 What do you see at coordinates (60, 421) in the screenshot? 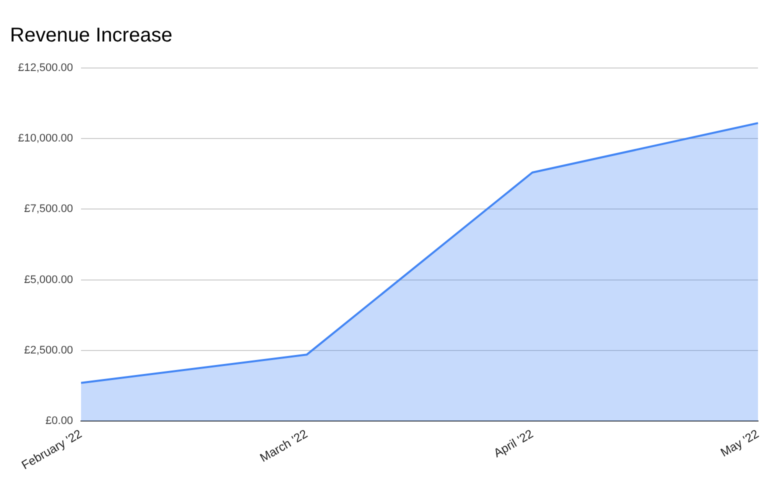
I see `y-tick-label: £0.00` at bounding box center [60, 421].